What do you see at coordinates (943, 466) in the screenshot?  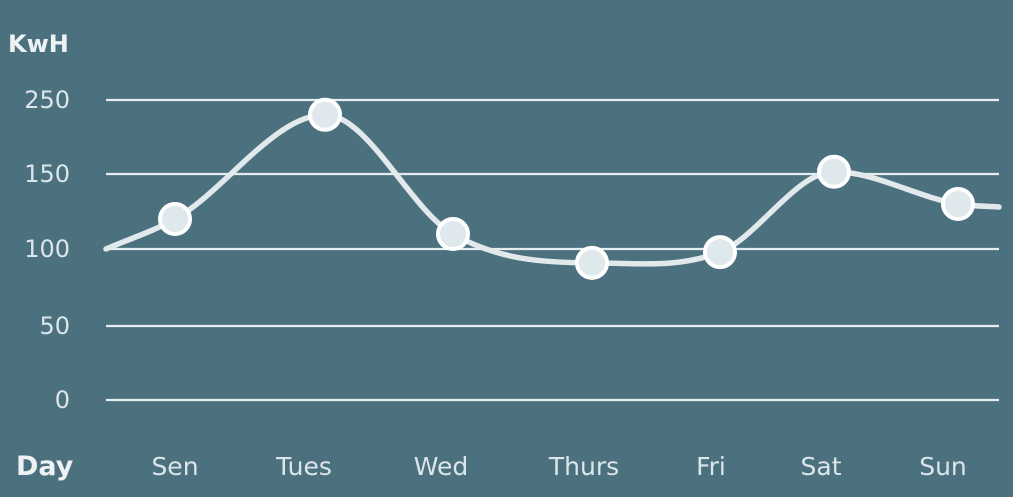 I see `x-tick-label: Sun` at bounding box center [943, 466].